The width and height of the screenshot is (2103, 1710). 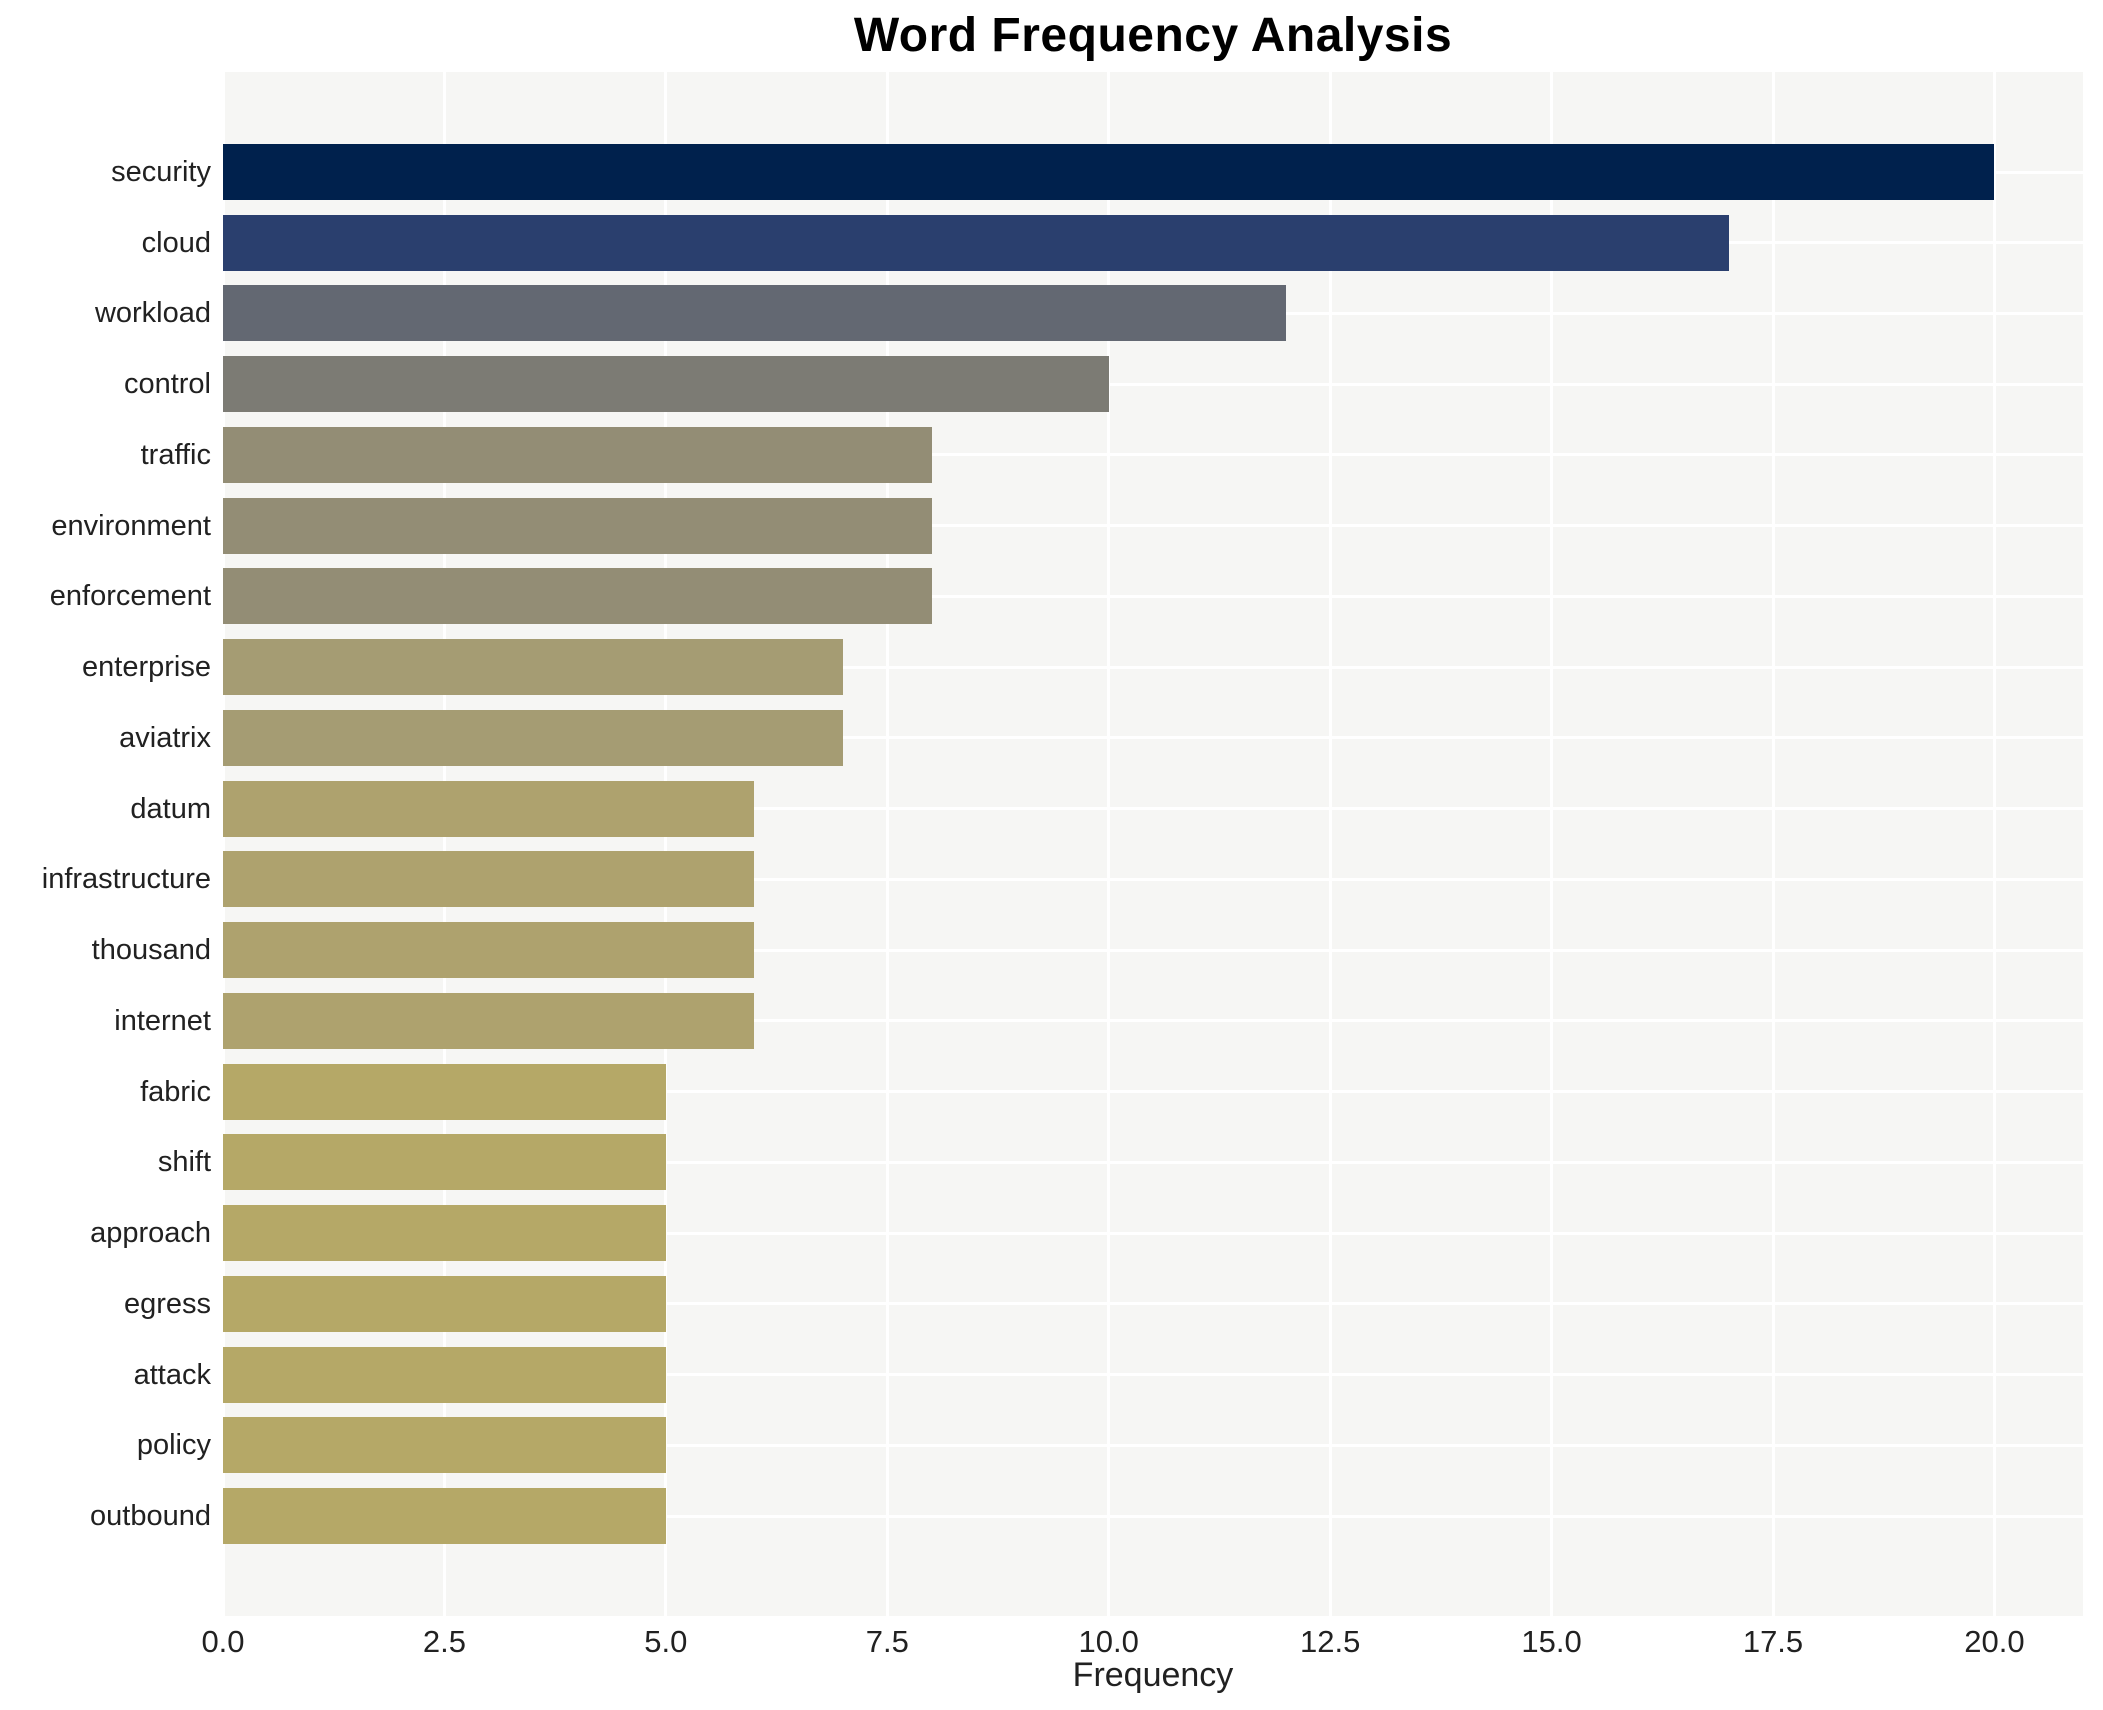 What do you see at coordinates (175, 1091) in the screenshot?
I see `category-label-fabric: fabric` at bounding box center [175, 1091].